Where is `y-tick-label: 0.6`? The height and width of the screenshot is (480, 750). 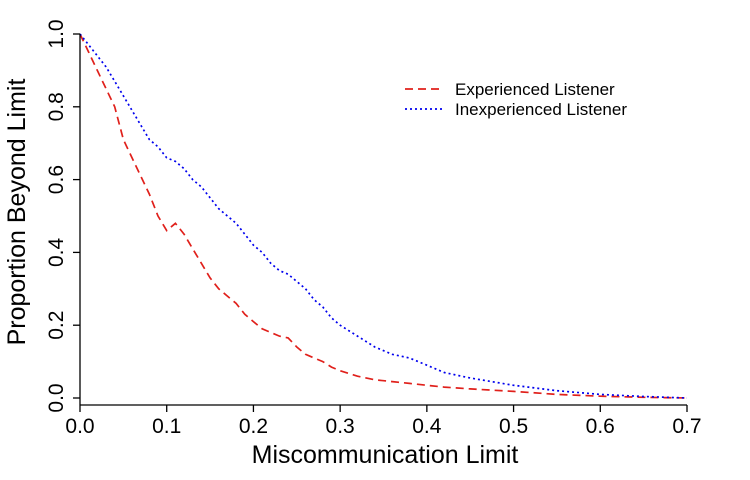 y-tick-label: 0.6 is located at coordinates (56, 179).